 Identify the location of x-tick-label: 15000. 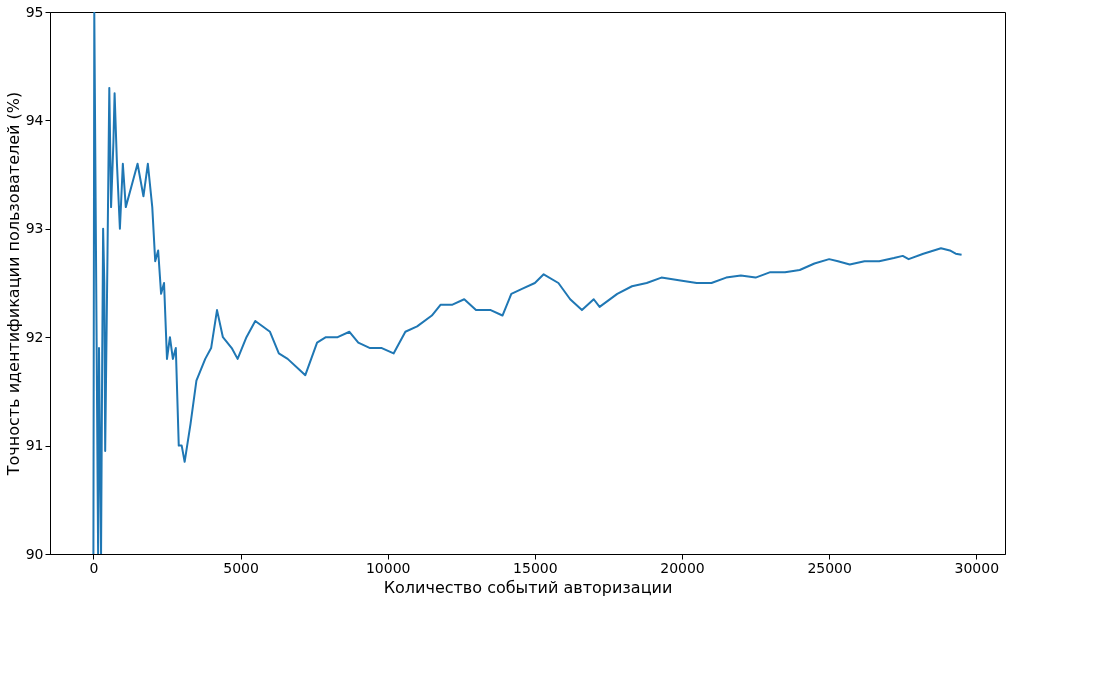
(535, 567).